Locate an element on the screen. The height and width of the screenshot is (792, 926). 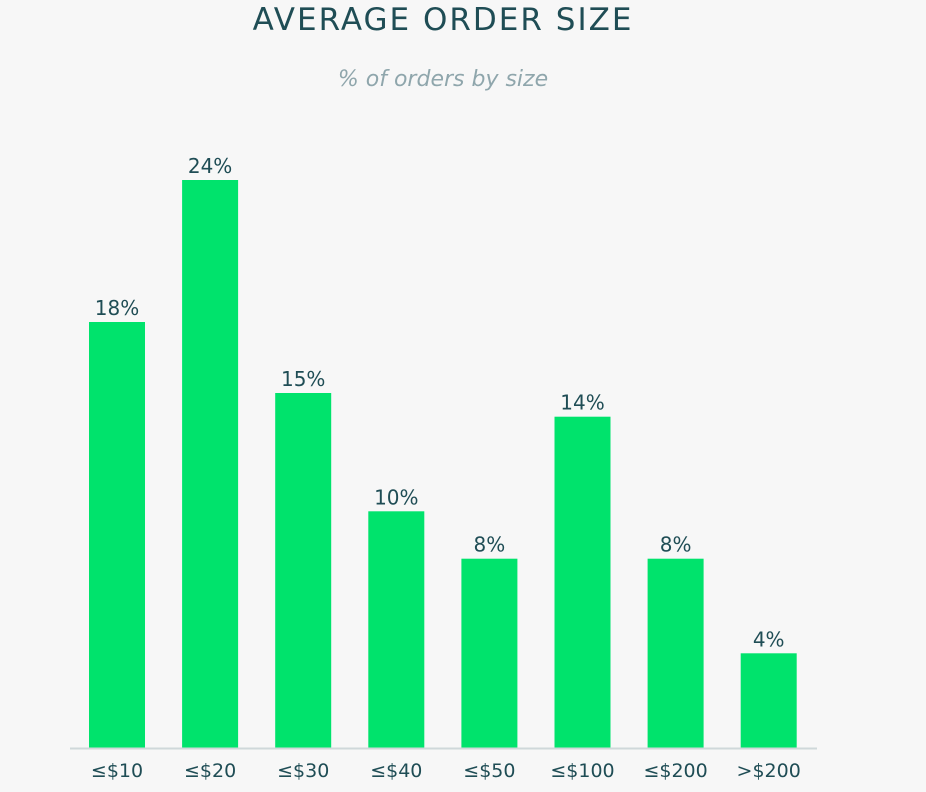
x-tick-label-7: ≤$200 is located at coordinates (675, 771).